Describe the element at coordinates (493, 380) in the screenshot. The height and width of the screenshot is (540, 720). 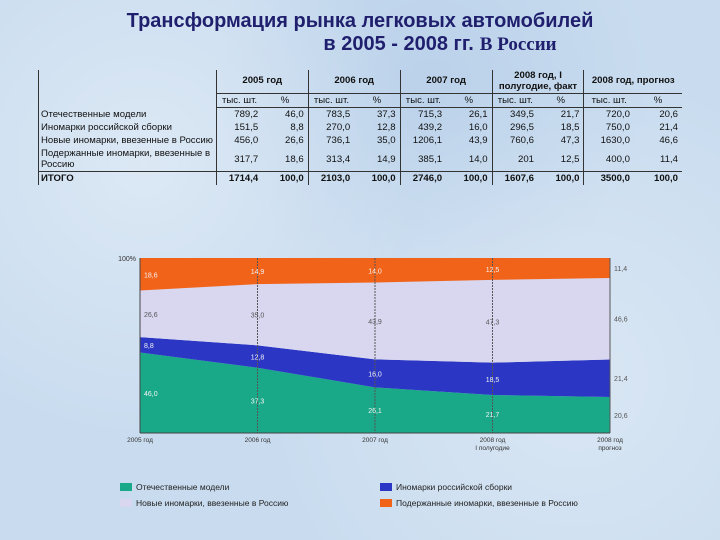
I see `data-label: 18,5` at that location.